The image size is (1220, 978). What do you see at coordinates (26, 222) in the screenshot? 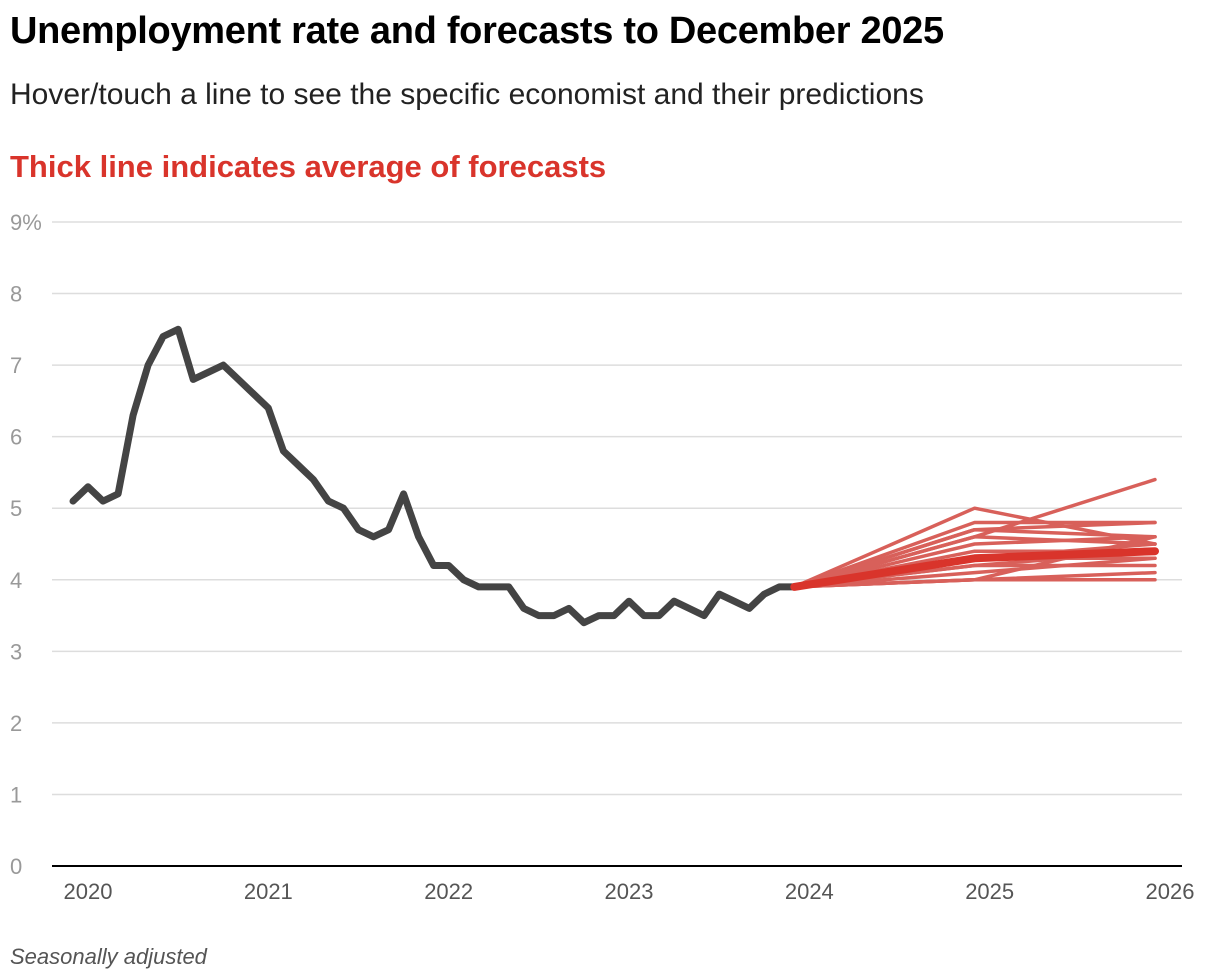
I see `y-tick-label: 9%` at bounding box center [26, 222].